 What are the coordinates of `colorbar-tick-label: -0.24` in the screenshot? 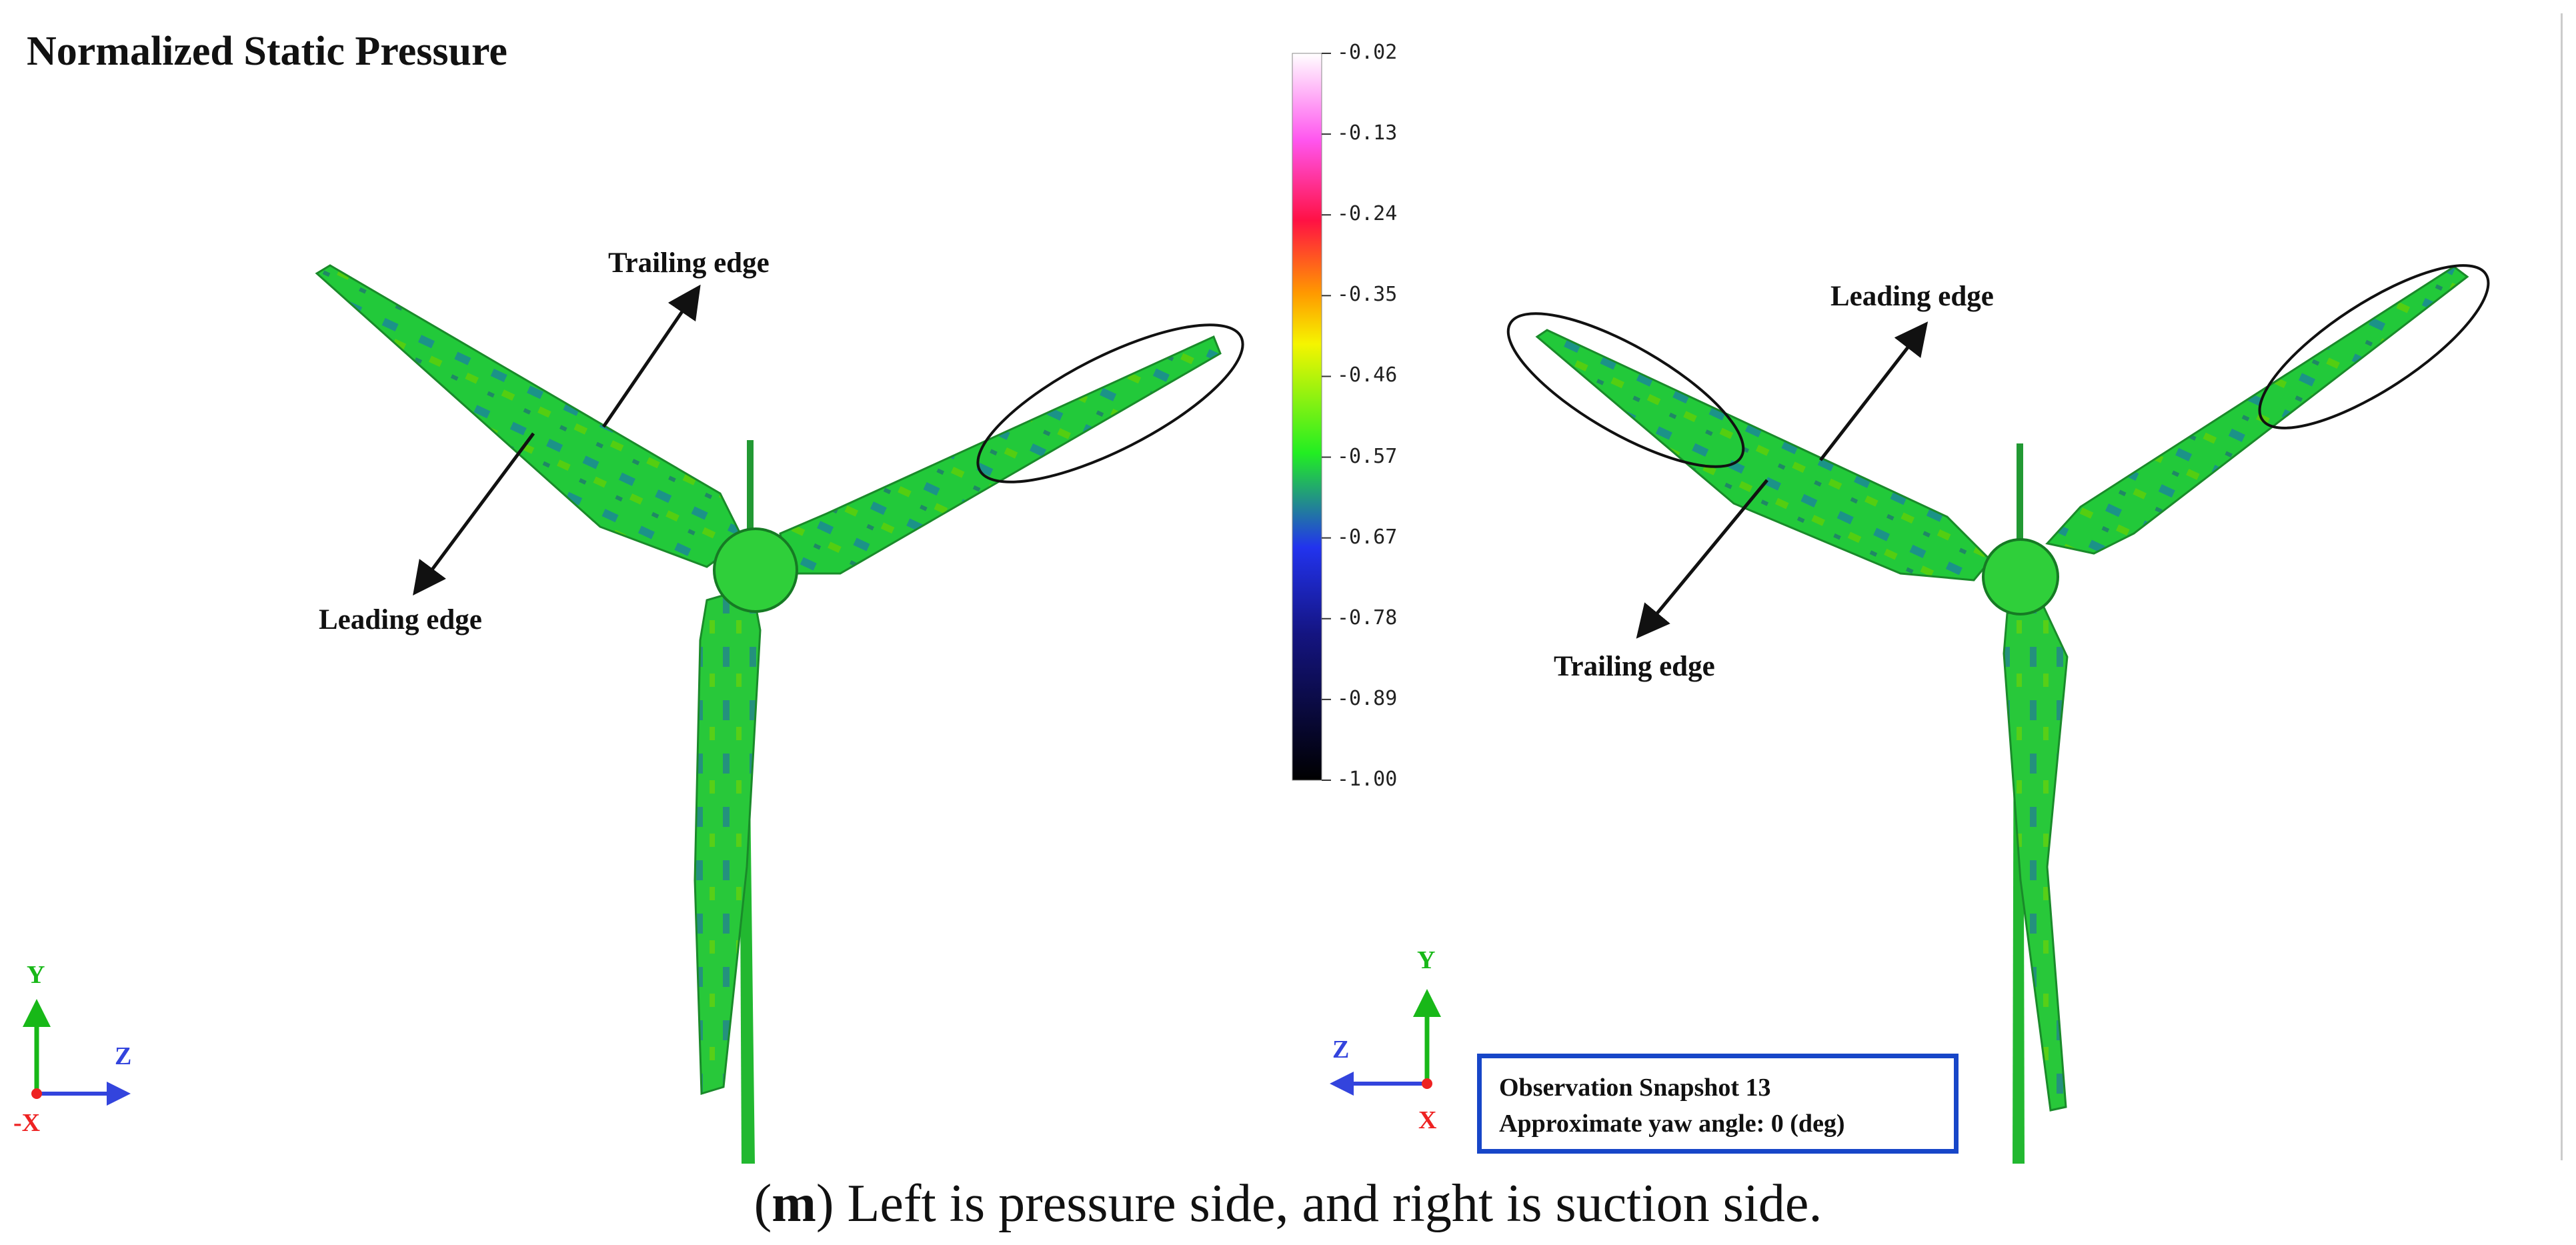 It's located at (1367, 214).